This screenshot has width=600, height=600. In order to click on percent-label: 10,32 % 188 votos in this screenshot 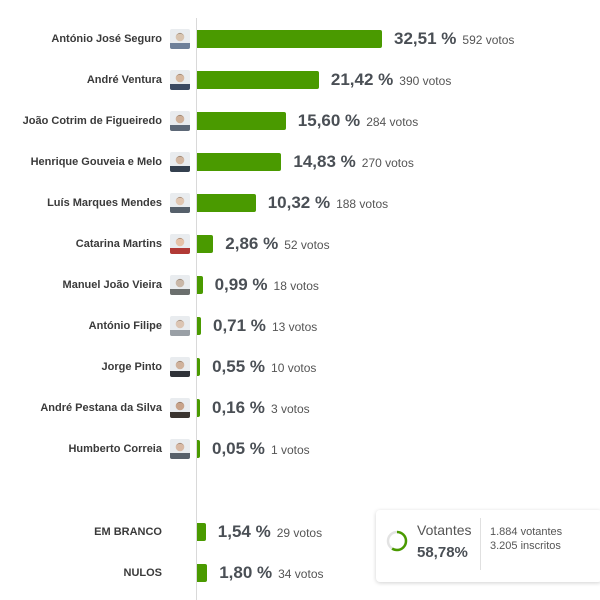, I will do `click(328, 202)`.